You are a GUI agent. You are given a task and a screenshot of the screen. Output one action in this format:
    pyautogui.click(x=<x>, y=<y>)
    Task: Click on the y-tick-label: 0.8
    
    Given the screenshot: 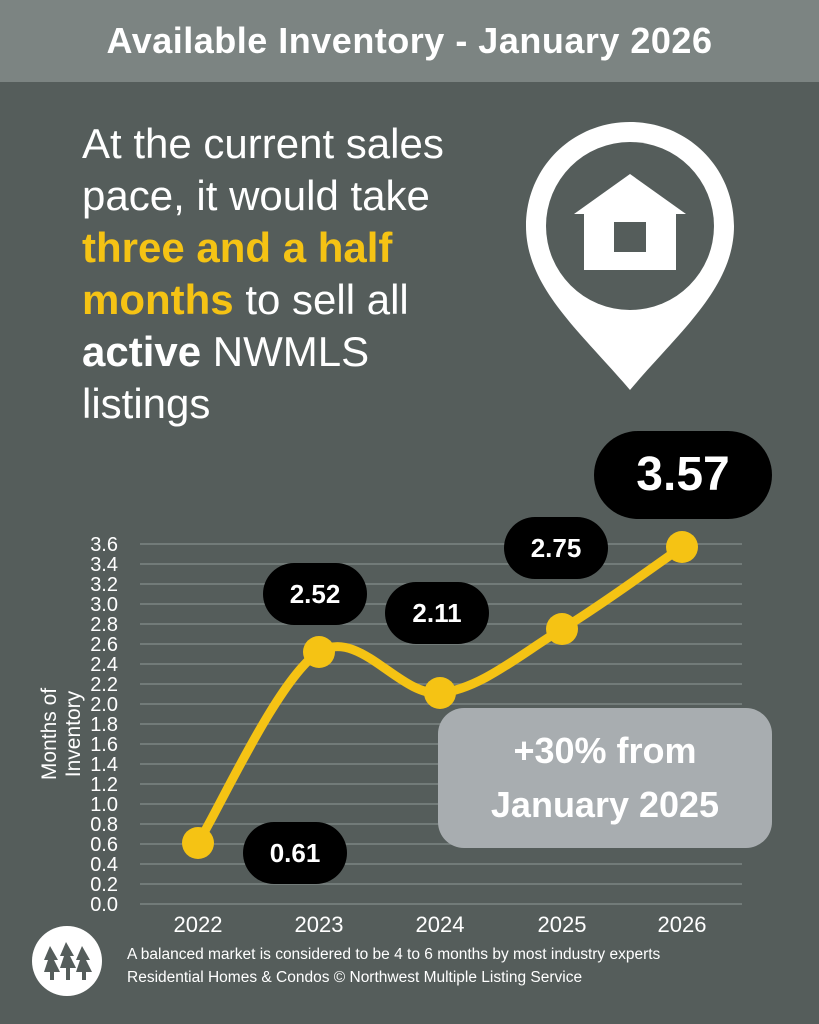 What is the action you would take?
    pyautogui.click(x=104, y=825)
    